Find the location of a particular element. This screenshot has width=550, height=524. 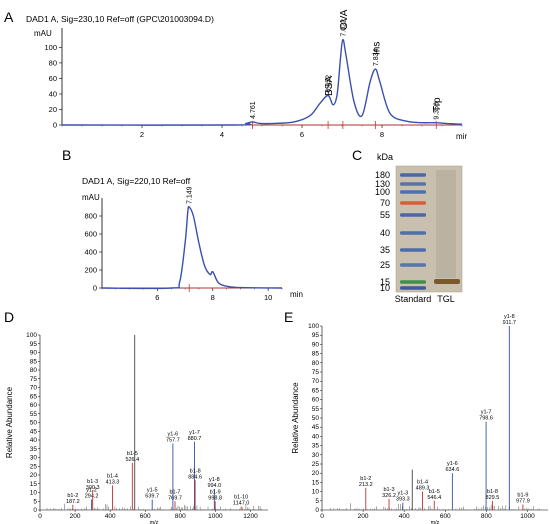

panel-letter-d: D is located at coordinates (9, 317).